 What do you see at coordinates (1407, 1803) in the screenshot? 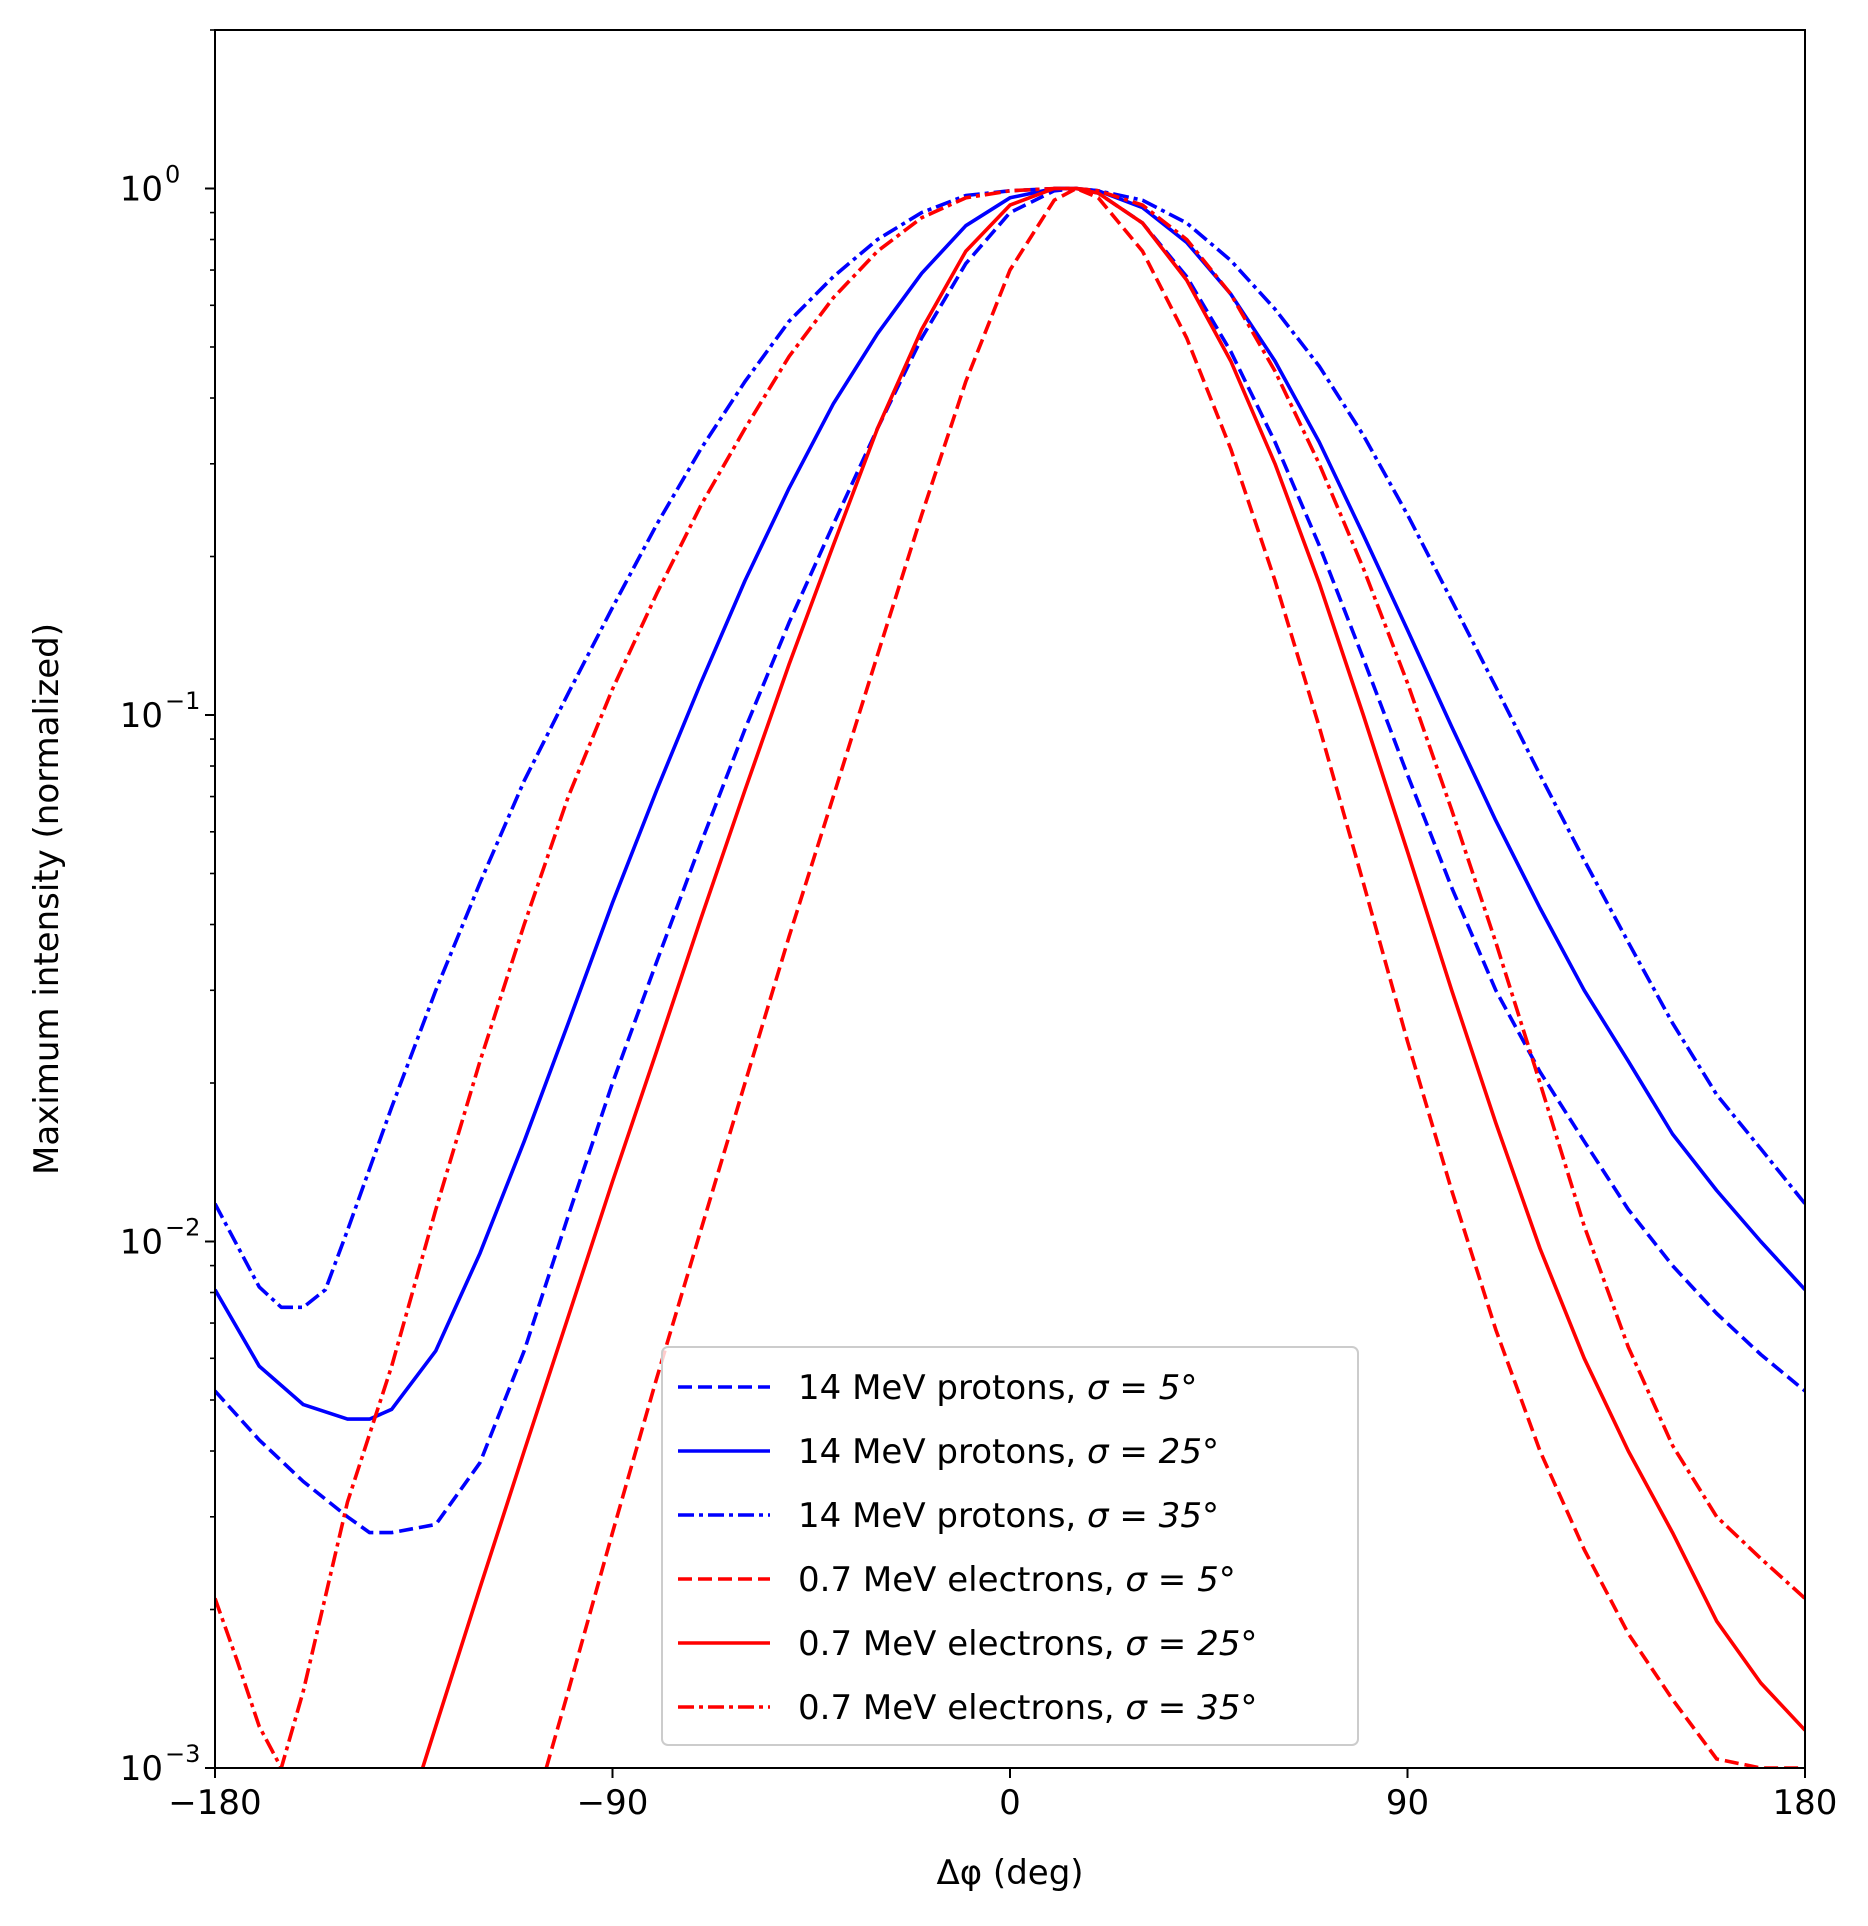
I see `x-tick-label: 90` at bounding box center [1407, 1803].